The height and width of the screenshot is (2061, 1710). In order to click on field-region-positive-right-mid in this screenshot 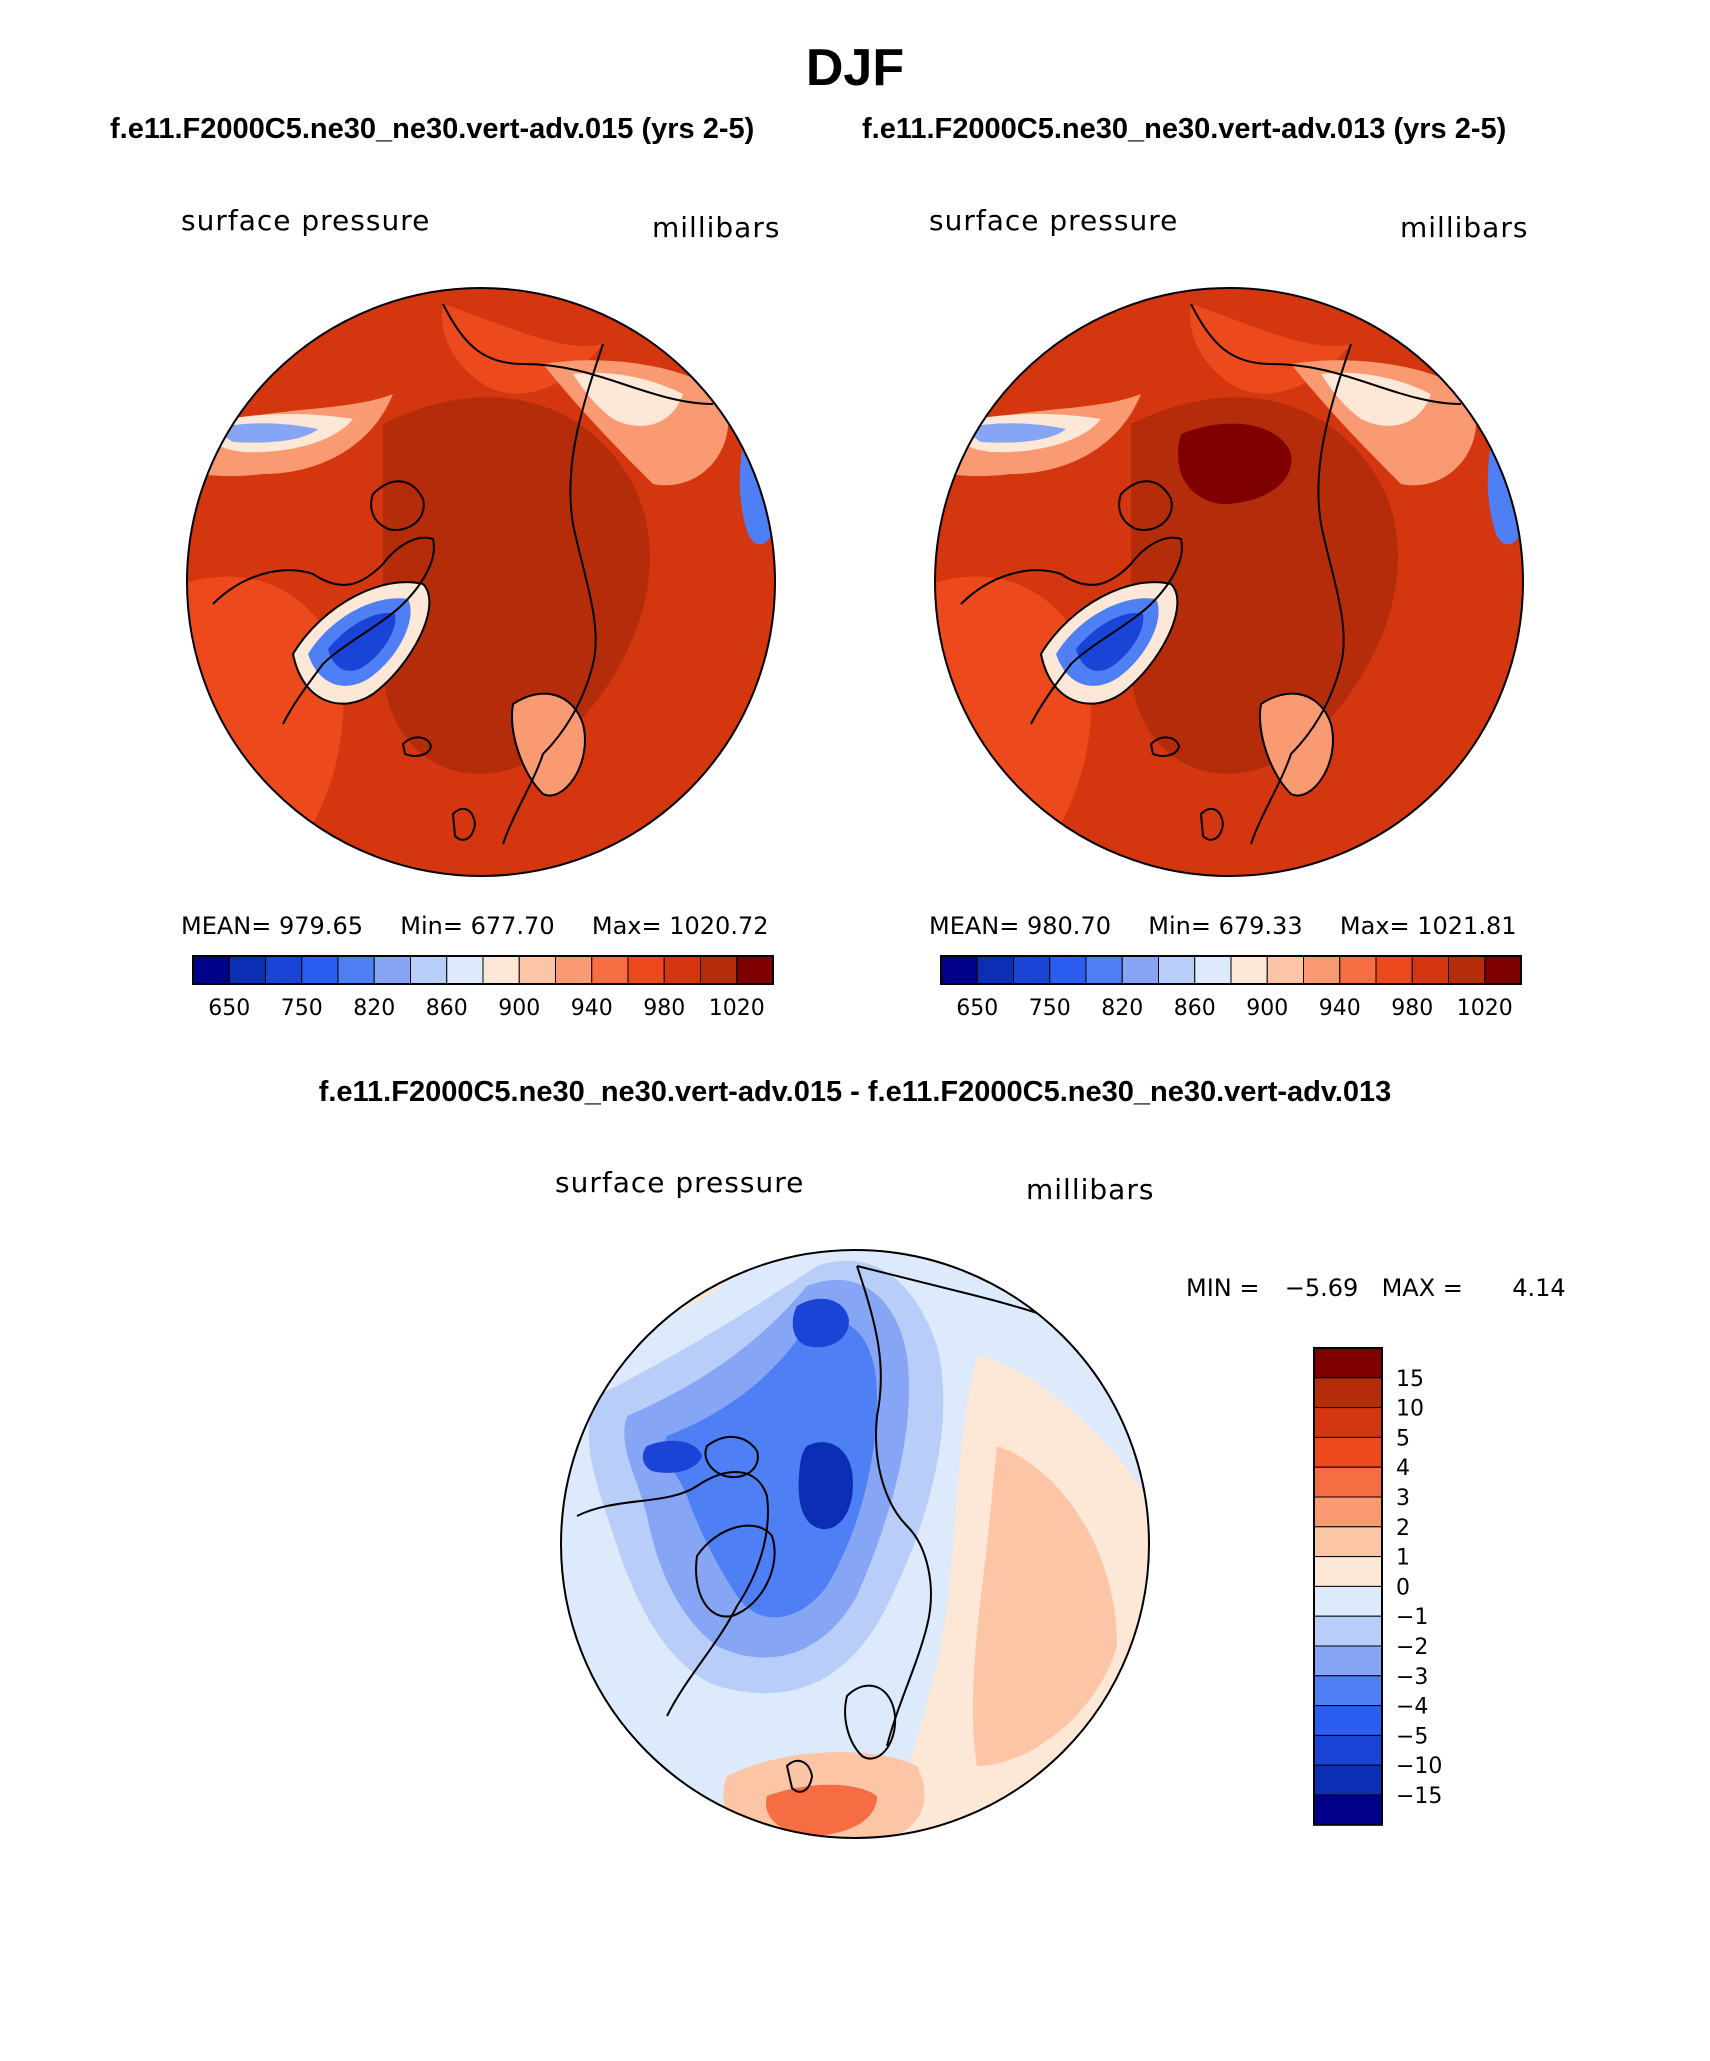, I will do `click(1044, 1606)`.